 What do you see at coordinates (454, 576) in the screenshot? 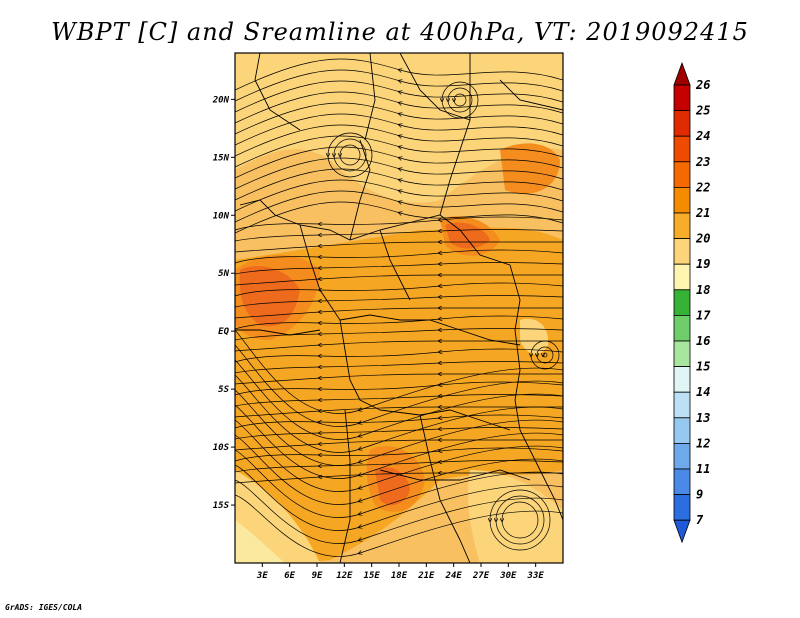
I see `lon-tick-label-7: 24E` at bounding box center [454, 576].